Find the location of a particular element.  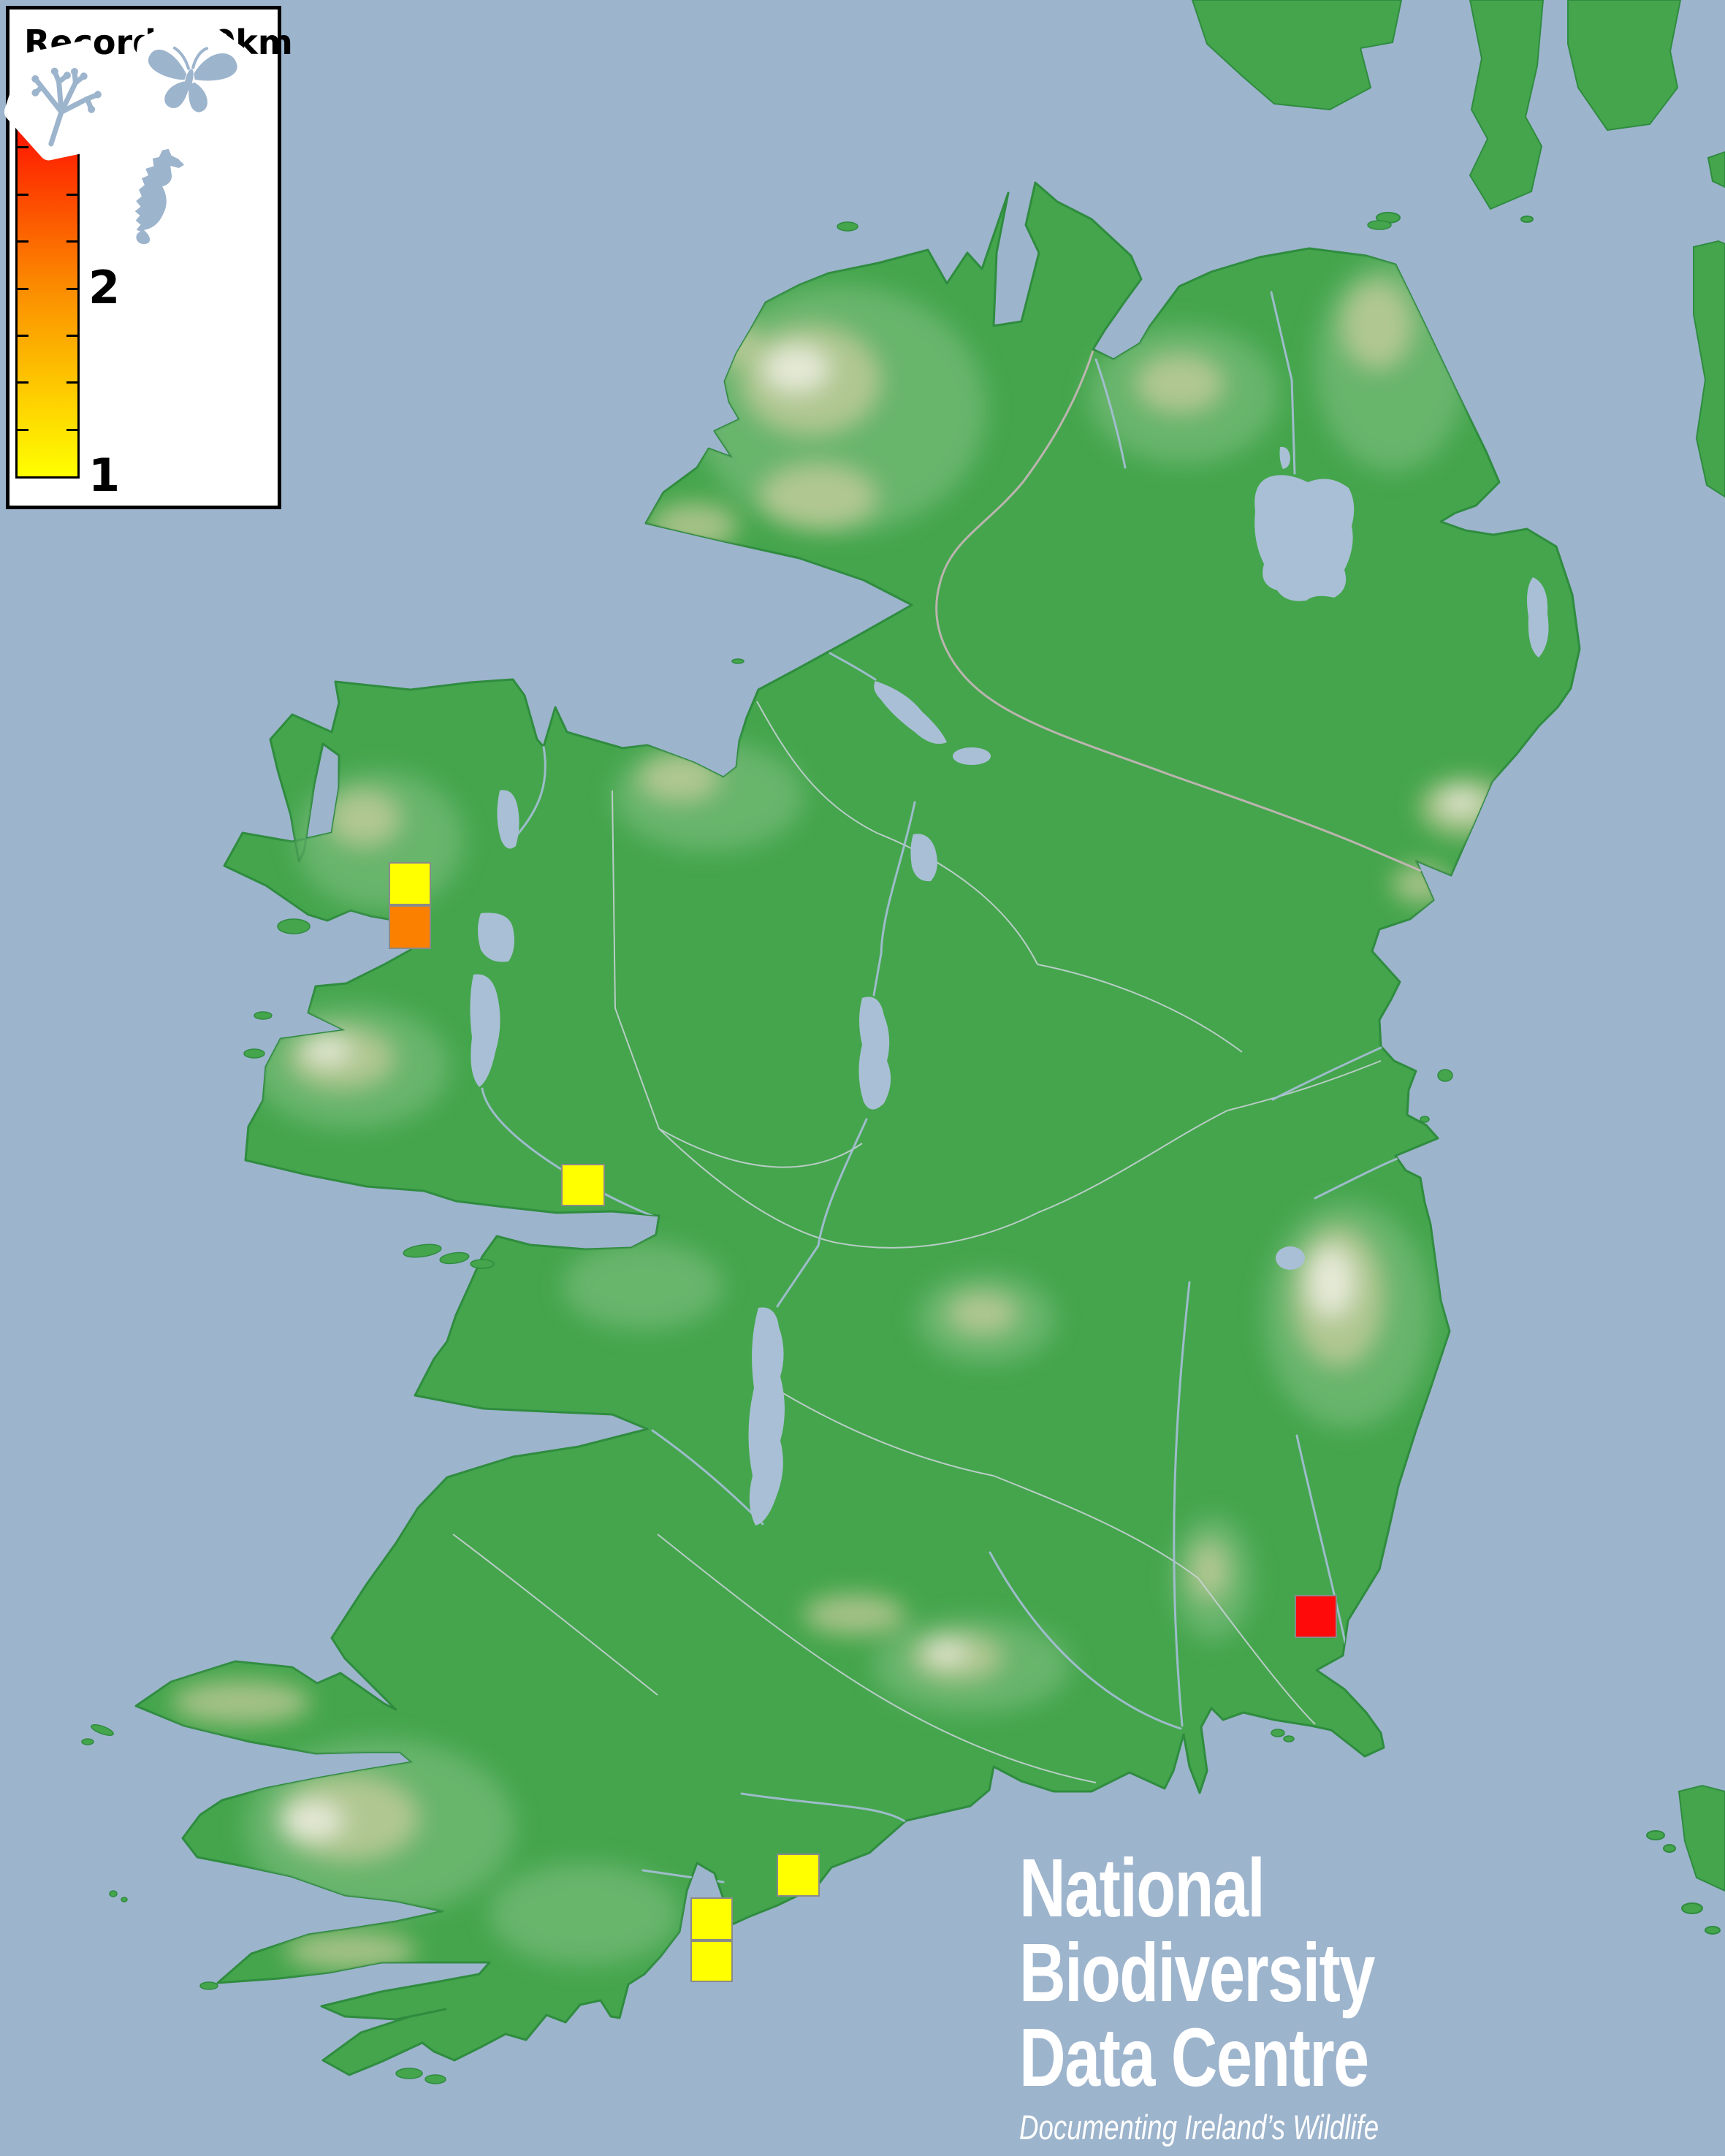

islay-island is located at coordinates (1297, 55).